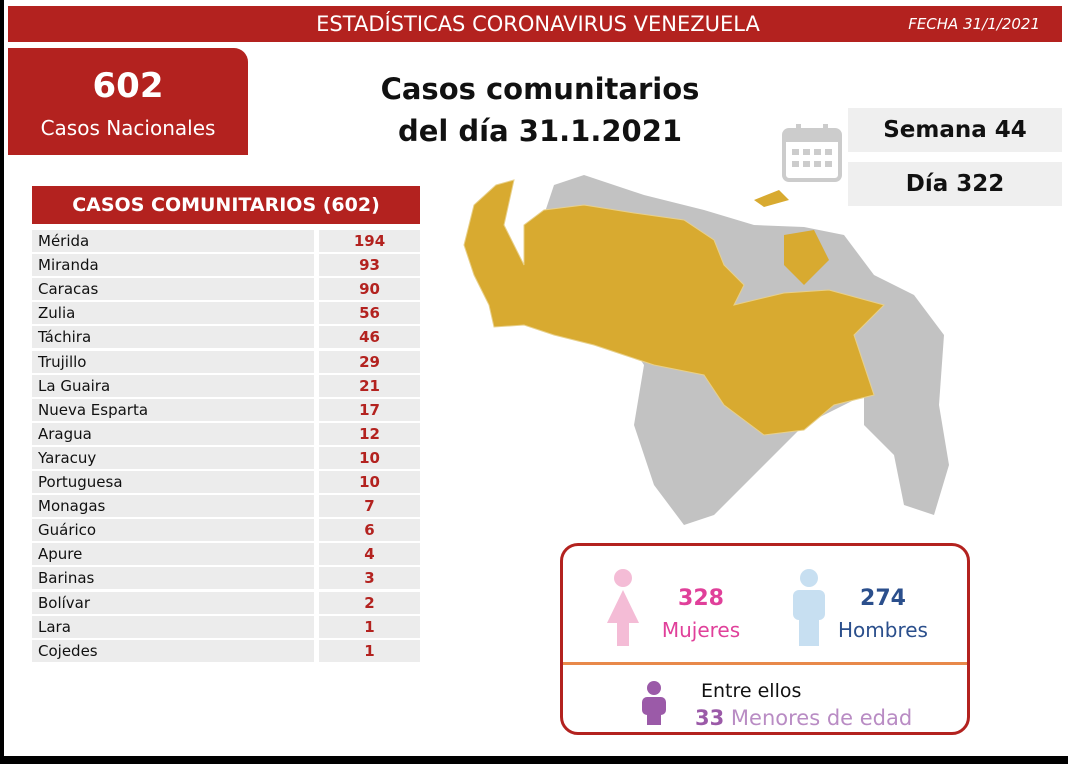 The image size is (1068, 764). What do you see at coordinates (128, 86) in the screenshot?
I see `national-count: 602` at bounding box center [128, 86].